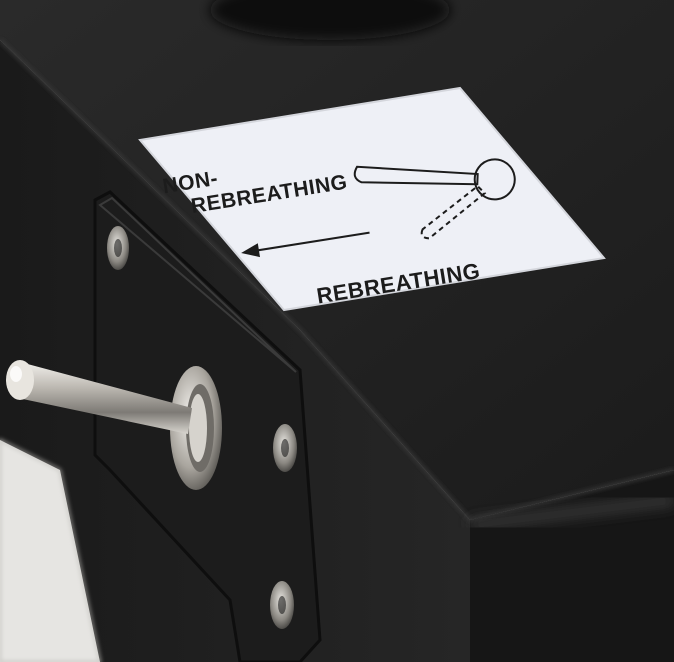  I want to click on toggle-switch-lever, so click(99, 397).